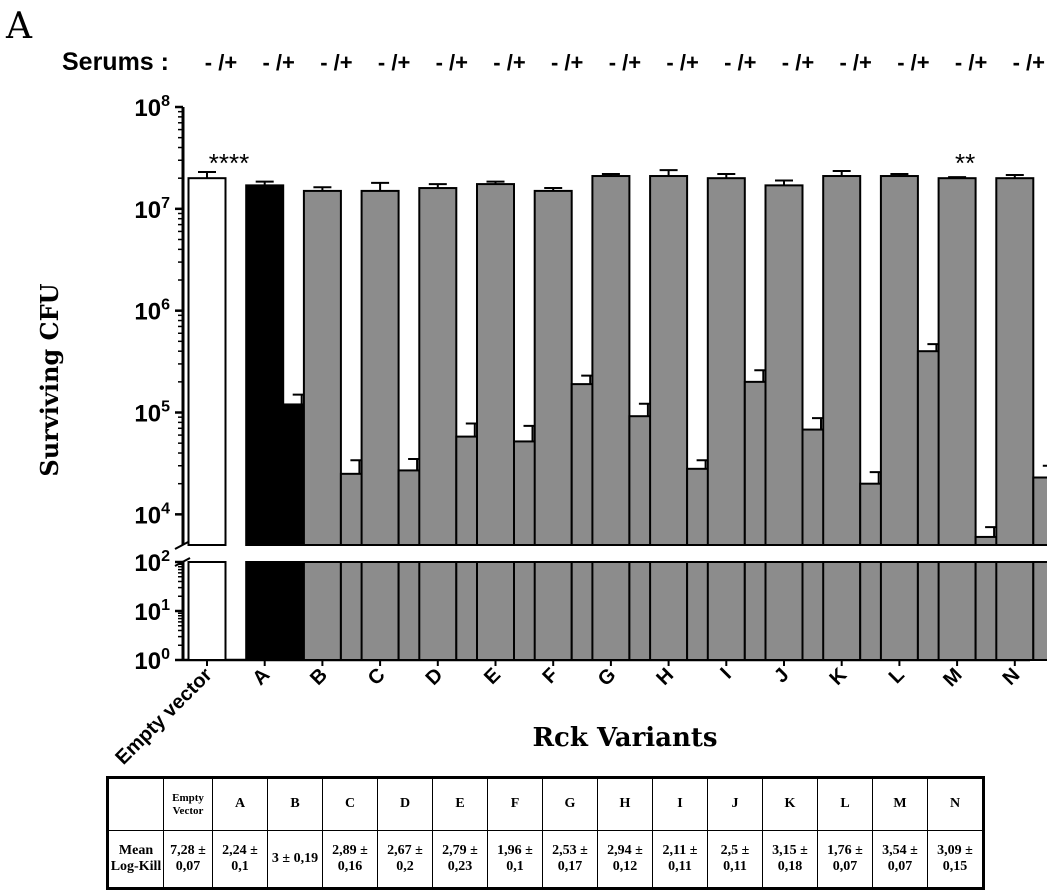 Image resolution: width=1047 pixels, height=892 pixels. Describe the element at coordinates (665, 677) in the screenshot. I see `x-tick-label: H` at that location.